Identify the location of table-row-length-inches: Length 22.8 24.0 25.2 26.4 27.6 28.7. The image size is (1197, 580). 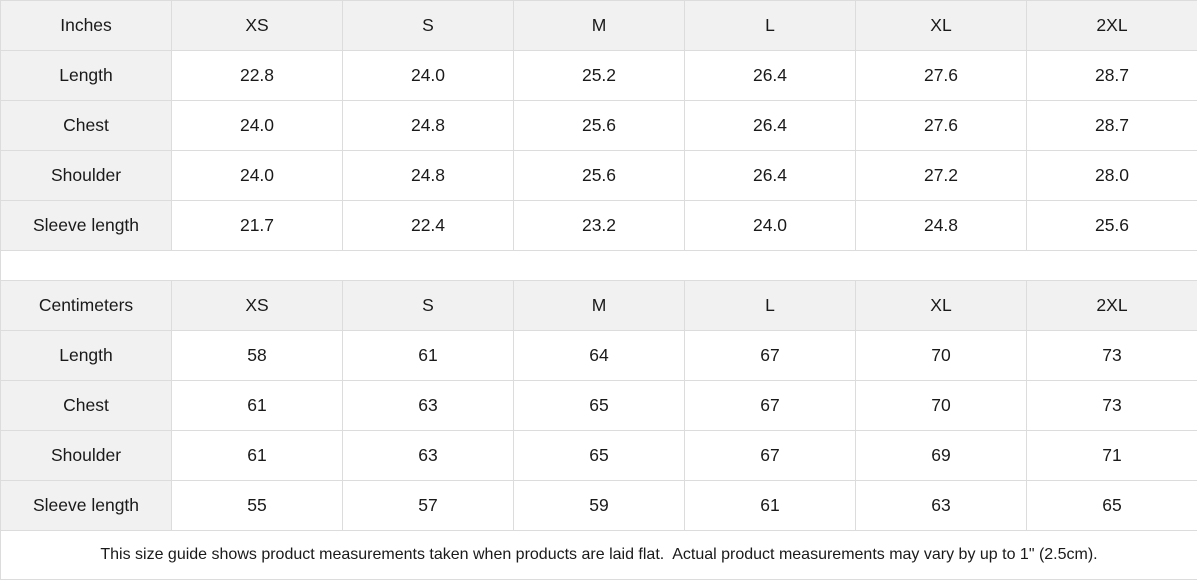
(598, 75).